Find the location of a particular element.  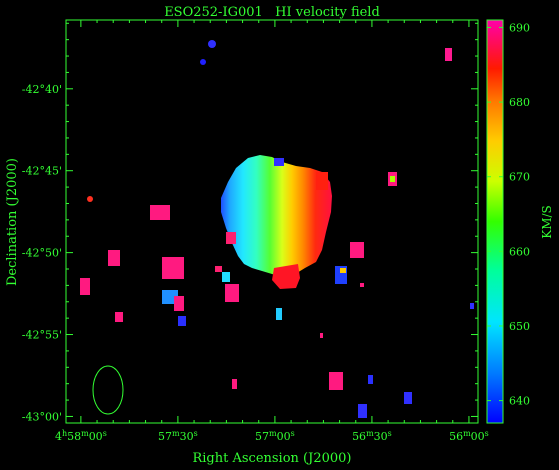

x-tick-label: 4h58m00s is located at coordinates (81, 436).